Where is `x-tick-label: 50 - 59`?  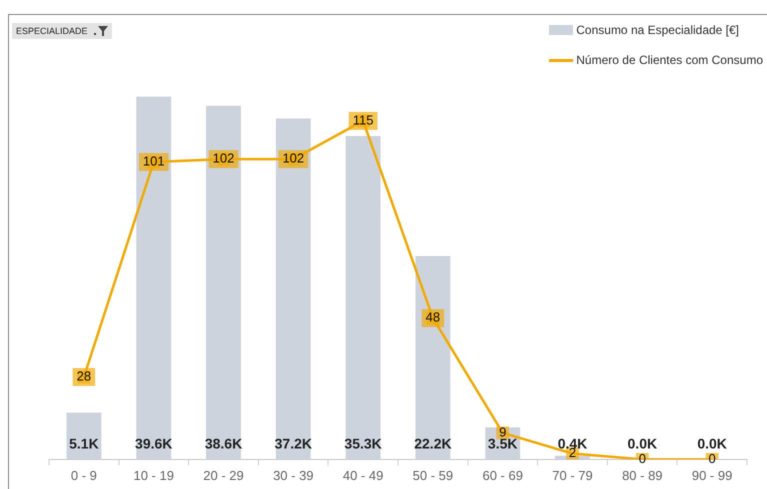
x-tick-label: 50 - 59 is located at coordinates (433, 475).